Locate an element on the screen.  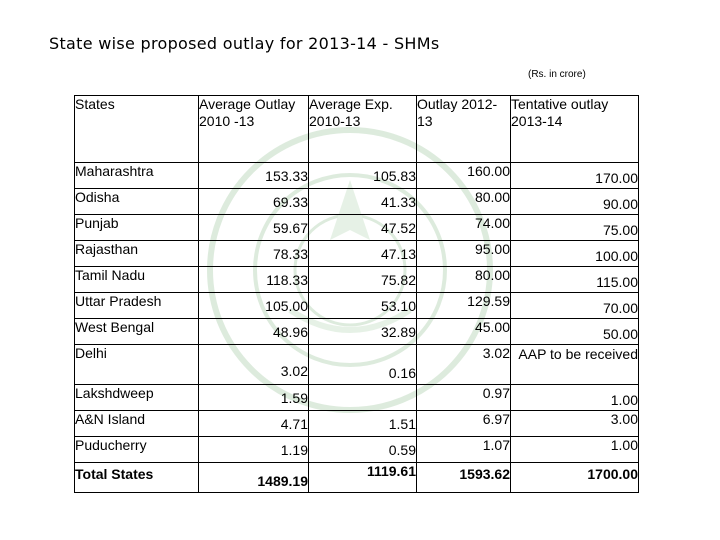
unit-note: (Rs. in crore) is located at coordinates (557, 74).